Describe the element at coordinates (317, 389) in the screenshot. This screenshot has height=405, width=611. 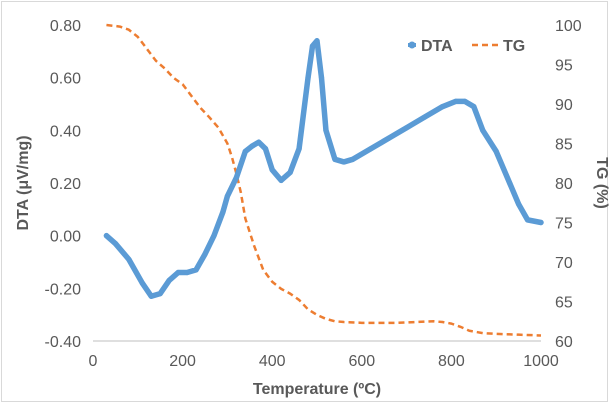
I see `x-axis-title: Temperature (ºC)` at that location.